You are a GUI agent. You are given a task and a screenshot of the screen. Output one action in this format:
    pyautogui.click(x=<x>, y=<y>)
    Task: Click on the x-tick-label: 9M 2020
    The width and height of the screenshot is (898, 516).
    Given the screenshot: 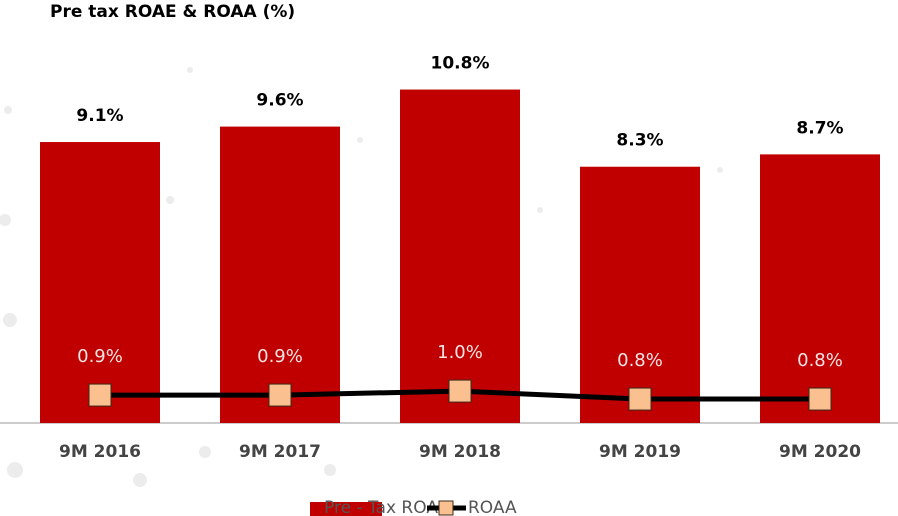 What is the action you would take?
    pyautogui.click(x=820, y=452)
    